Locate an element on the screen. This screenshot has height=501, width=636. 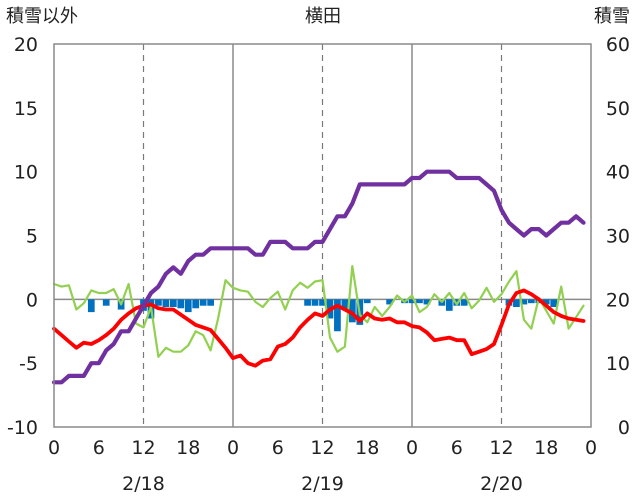
y-tick-label: 10 is located at coordinates (26, 173).